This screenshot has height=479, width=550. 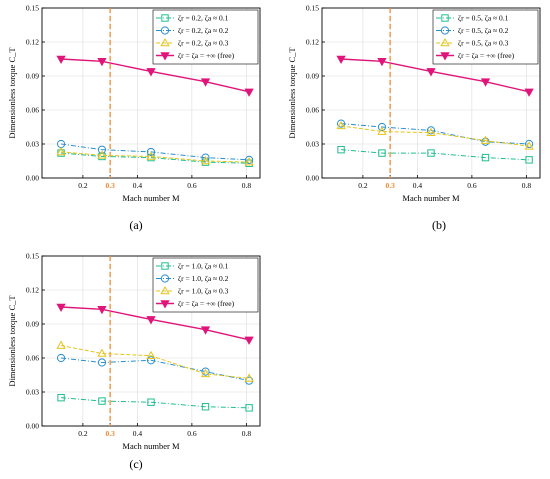 I want to click on legend-label: ζr = 0.2, ζa ≈ 0.3, so click(x=203, y=43).